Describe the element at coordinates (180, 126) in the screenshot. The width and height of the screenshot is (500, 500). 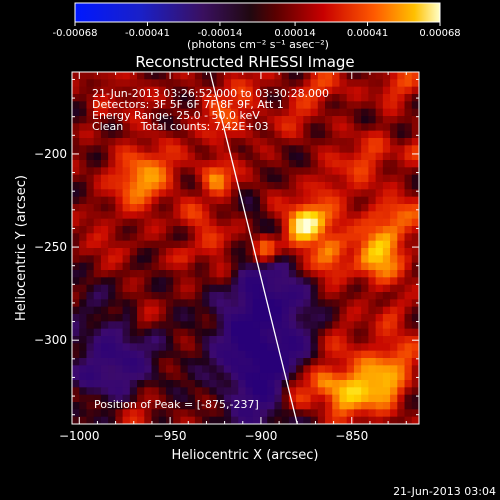
I see `annotation-clean: Clean Total counts: 7.42E+03` at that location.